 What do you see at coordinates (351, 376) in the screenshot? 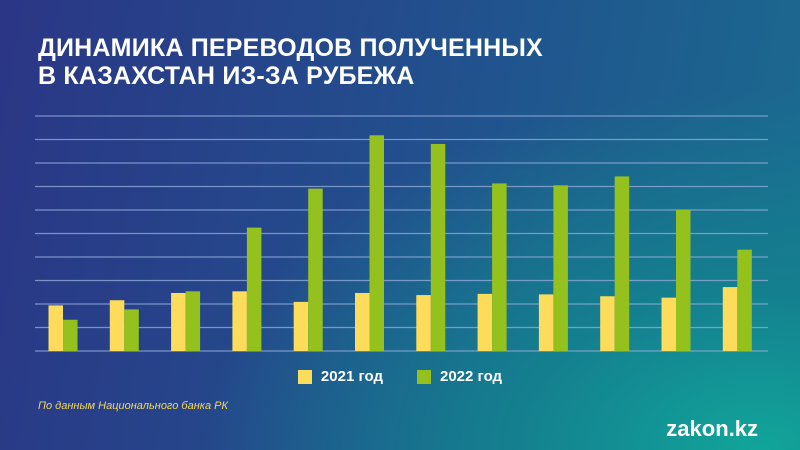
I see `legend-label-2021: 2021 год` at bounding box center [351, 376].